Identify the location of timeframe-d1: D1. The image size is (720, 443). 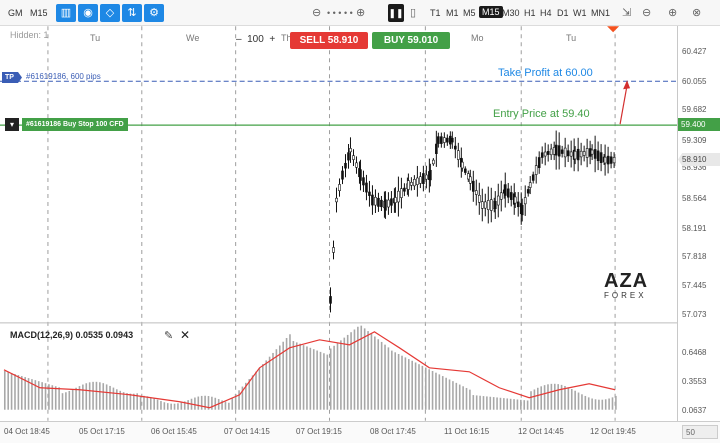
(563, 13).